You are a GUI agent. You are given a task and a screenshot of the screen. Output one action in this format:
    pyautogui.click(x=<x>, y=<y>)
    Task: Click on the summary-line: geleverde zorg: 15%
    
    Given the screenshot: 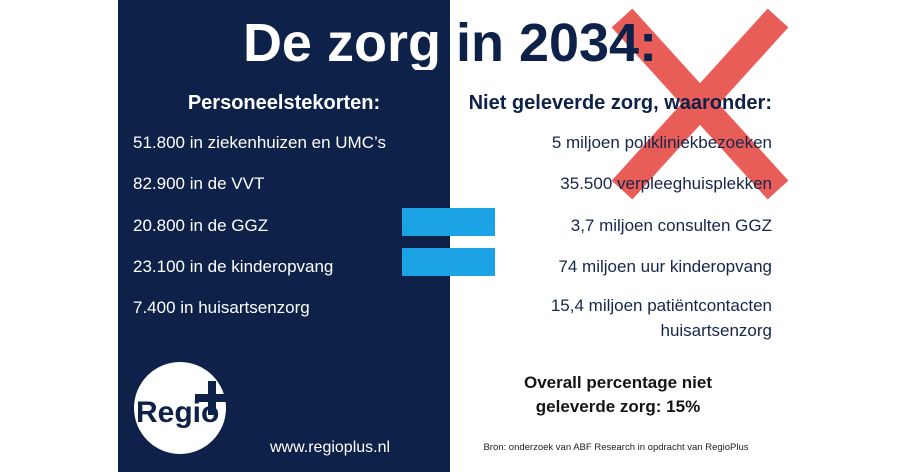 What is the action you would take?
    pyautogui.click(x=618, y=406)
    